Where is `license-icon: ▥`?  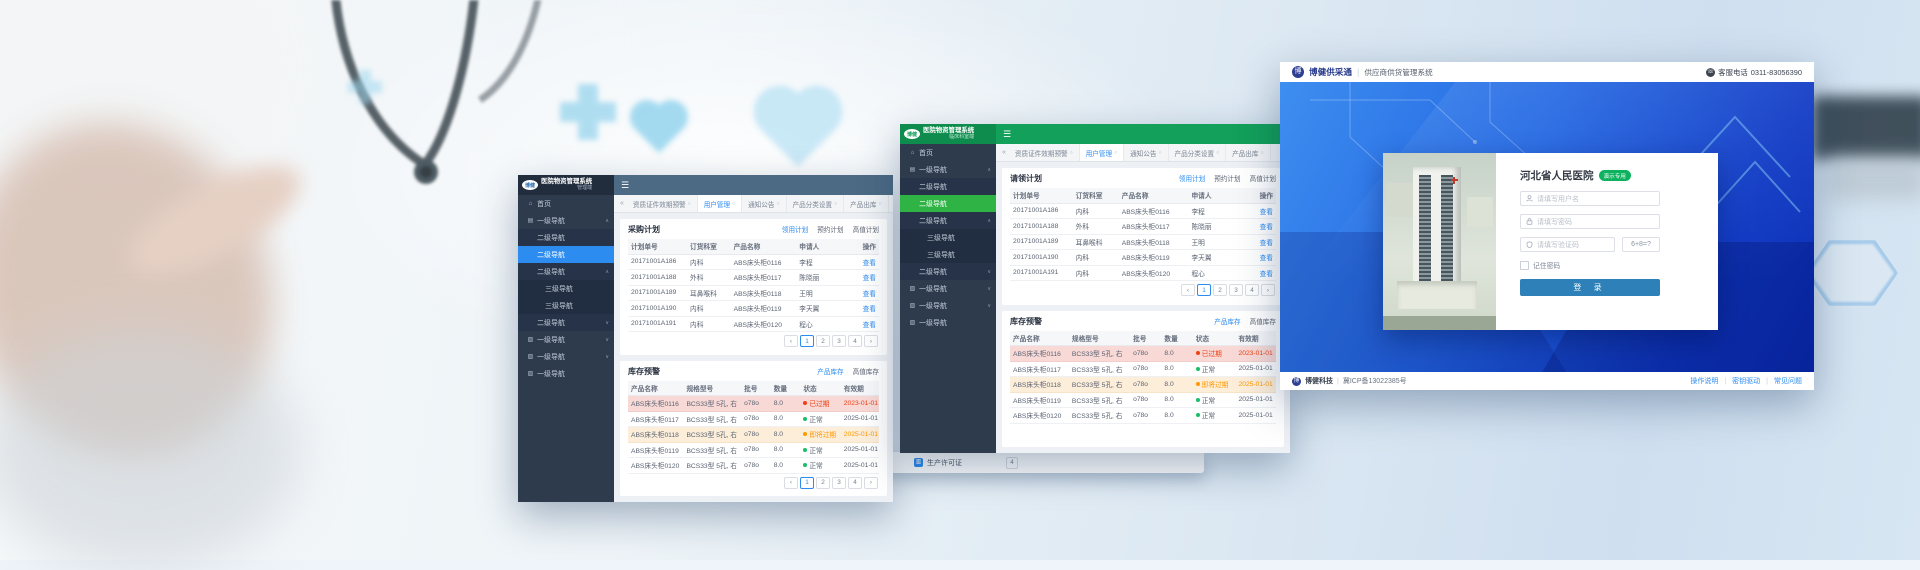
license-icon: ▥ is located at coordinates (918, 462).